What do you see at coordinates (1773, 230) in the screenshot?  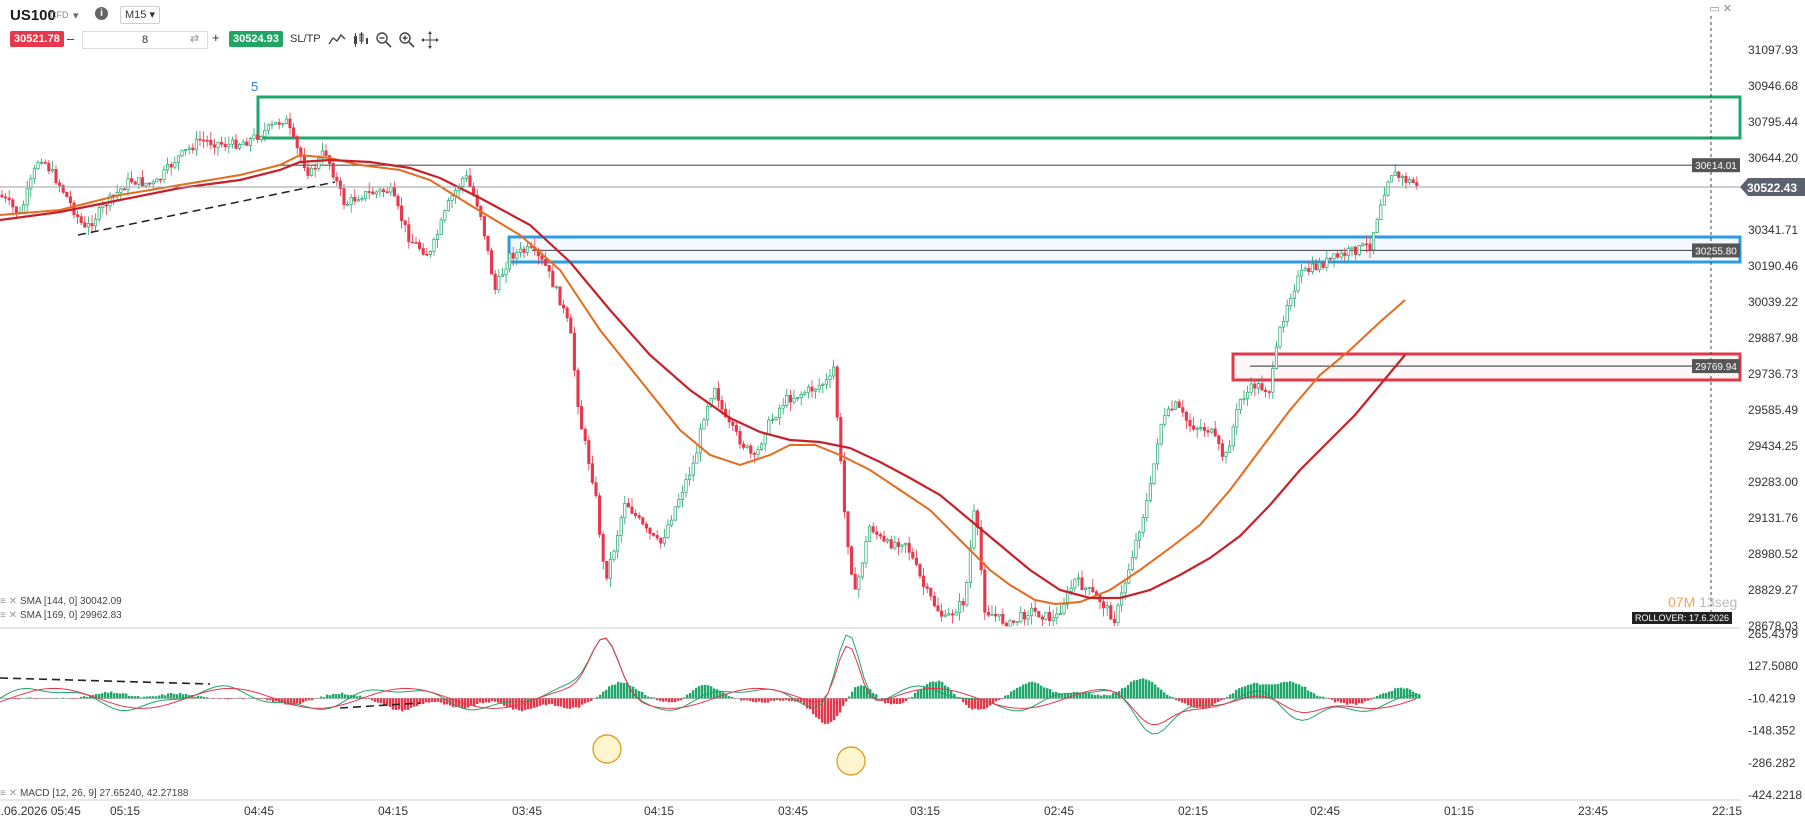 I see `price-tick-label: 30341.71` at bounding box center [1773, 230].